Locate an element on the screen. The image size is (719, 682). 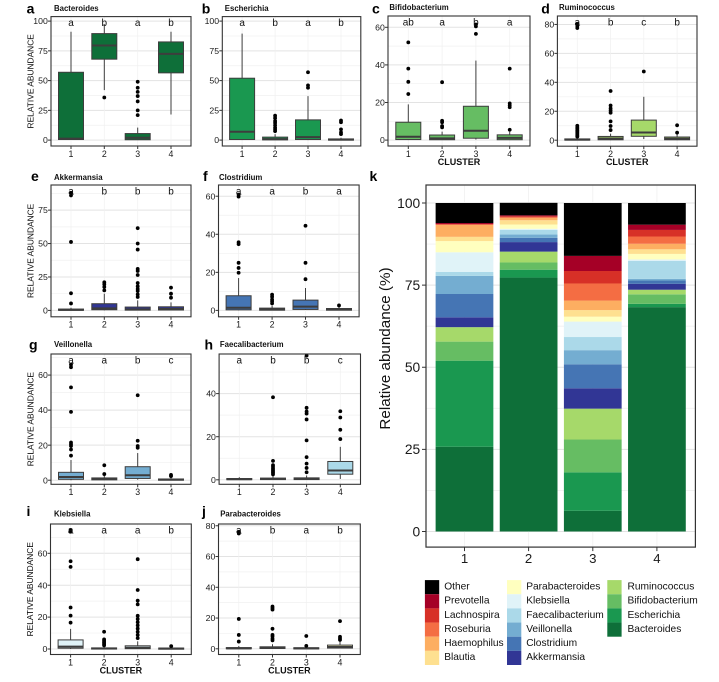
svg-text: Parabacteroides is located at coordinates (250, 514).